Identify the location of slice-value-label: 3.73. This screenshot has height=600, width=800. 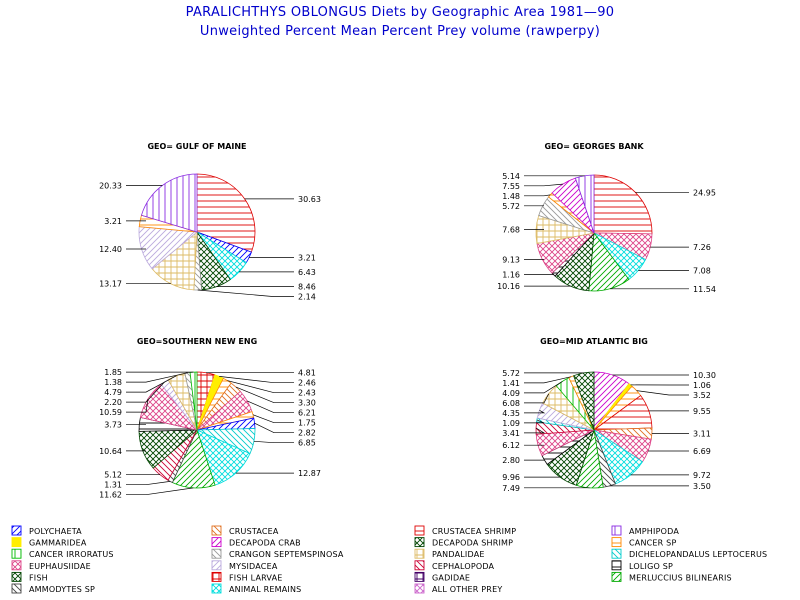
(113, 424).